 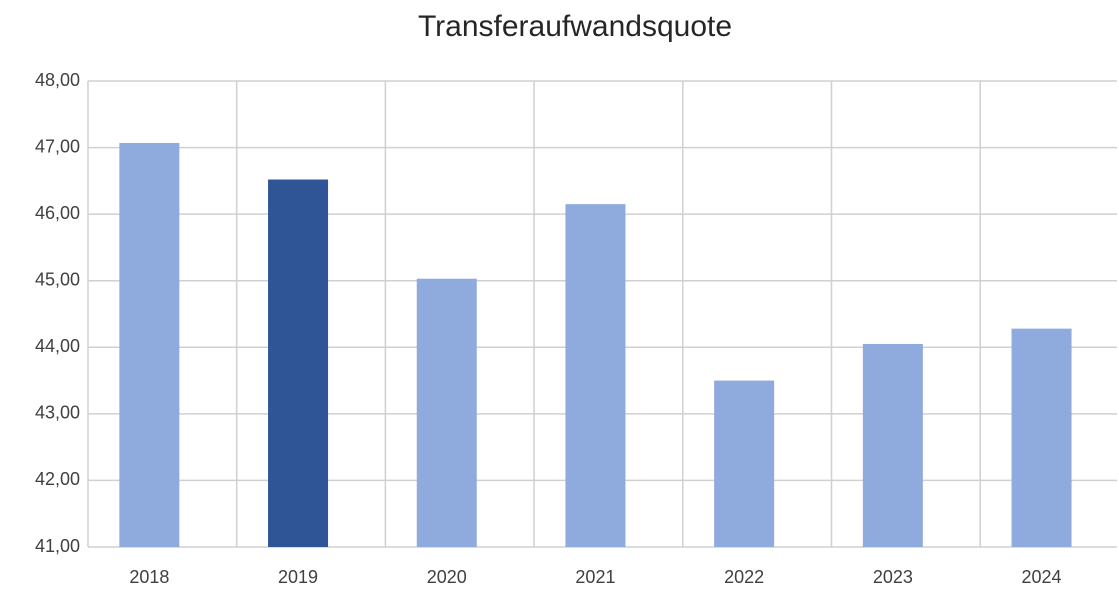 I want to click on x-tick-label: 2018, so click(x=149, y=577).